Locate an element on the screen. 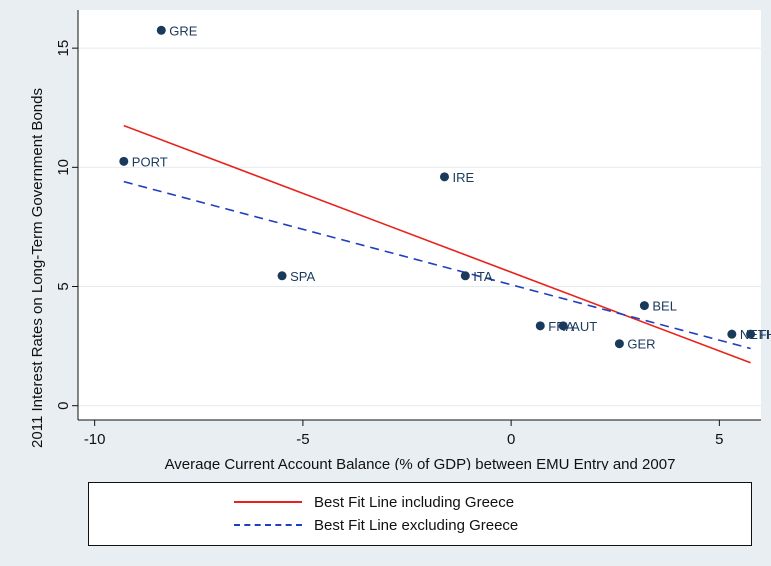 This screenshot has width=771, height=566. data-point-port is located at coordinates (124, 161).